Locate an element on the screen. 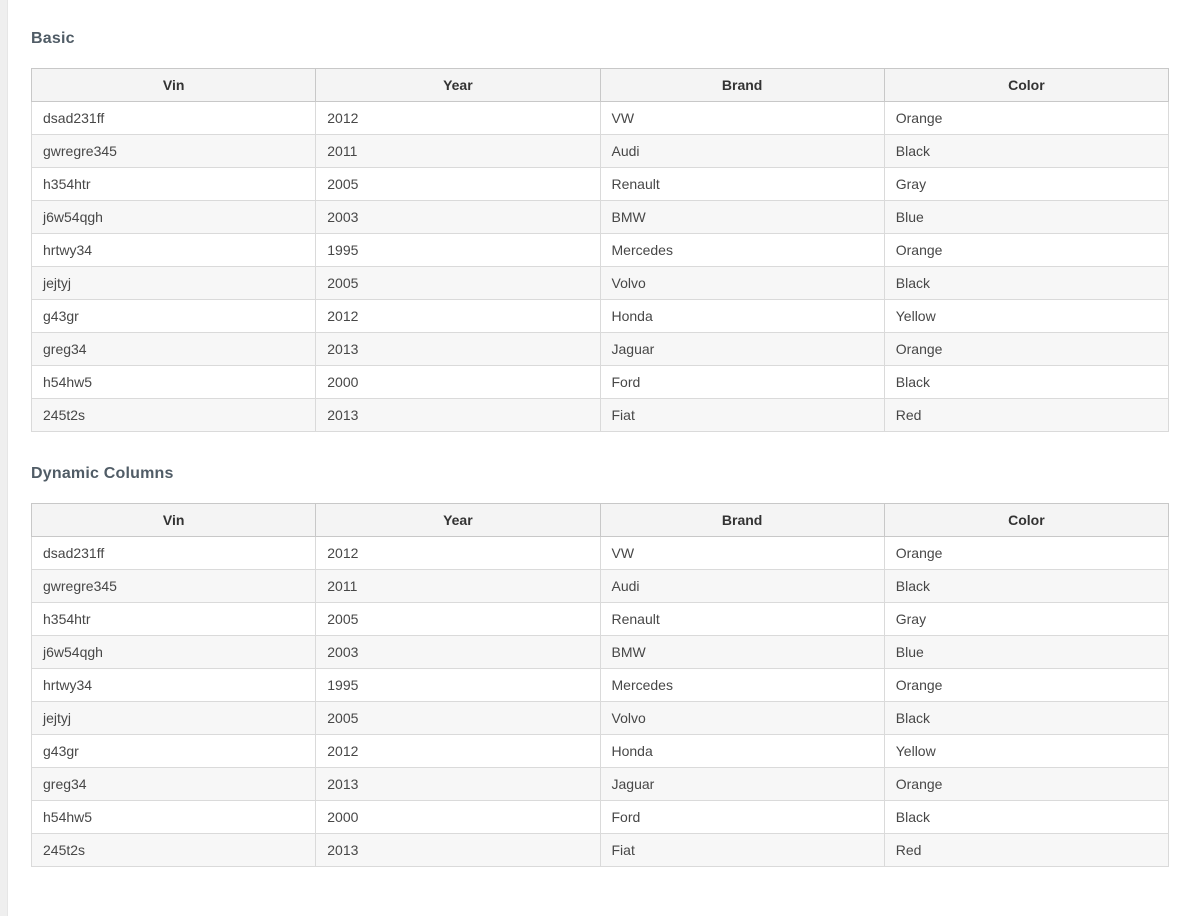 The height and width of the screenshot is (916, 1200). column-header-vin: Vin is located at coordinates (173, 85).